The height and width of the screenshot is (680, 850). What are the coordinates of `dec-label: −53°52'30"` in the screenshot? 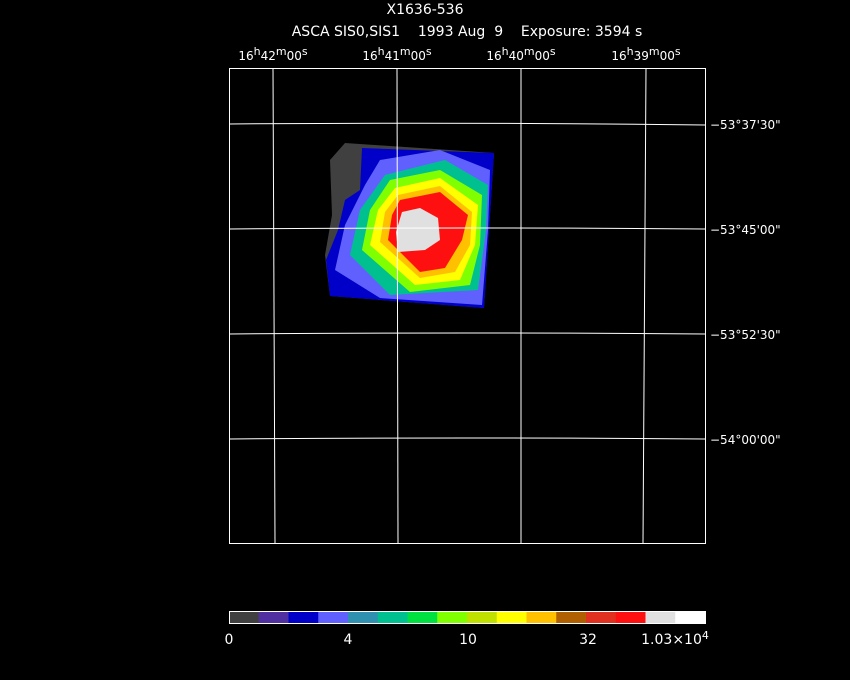 It's located at (745, 335).